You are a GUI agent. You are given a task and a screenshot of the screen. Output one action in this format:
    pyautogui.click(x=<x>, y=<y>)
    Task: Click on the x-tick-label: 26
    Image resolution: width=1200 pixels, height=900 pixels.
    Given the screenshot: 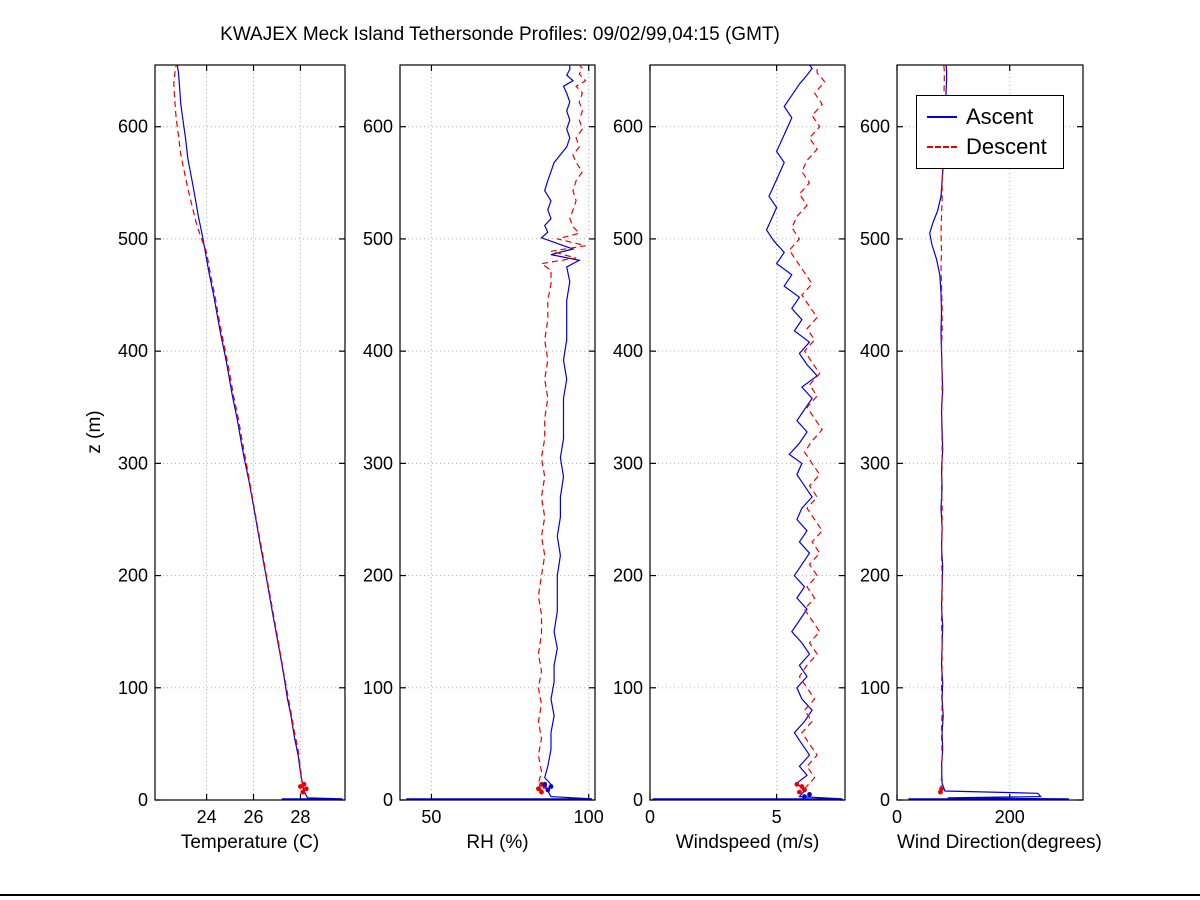 What is the action you would take?
    pyautogui.click(x=254, y=817)
    